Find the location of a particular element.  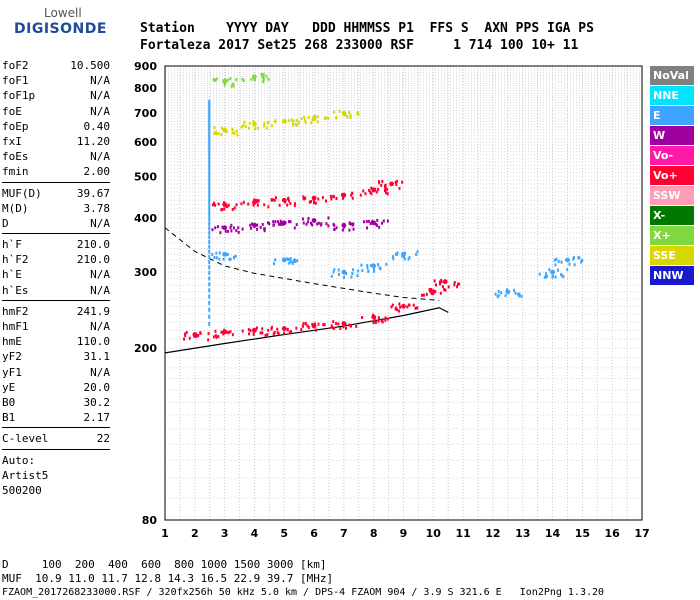

x-tick-label: 13 is located at coordinates (522, 533).